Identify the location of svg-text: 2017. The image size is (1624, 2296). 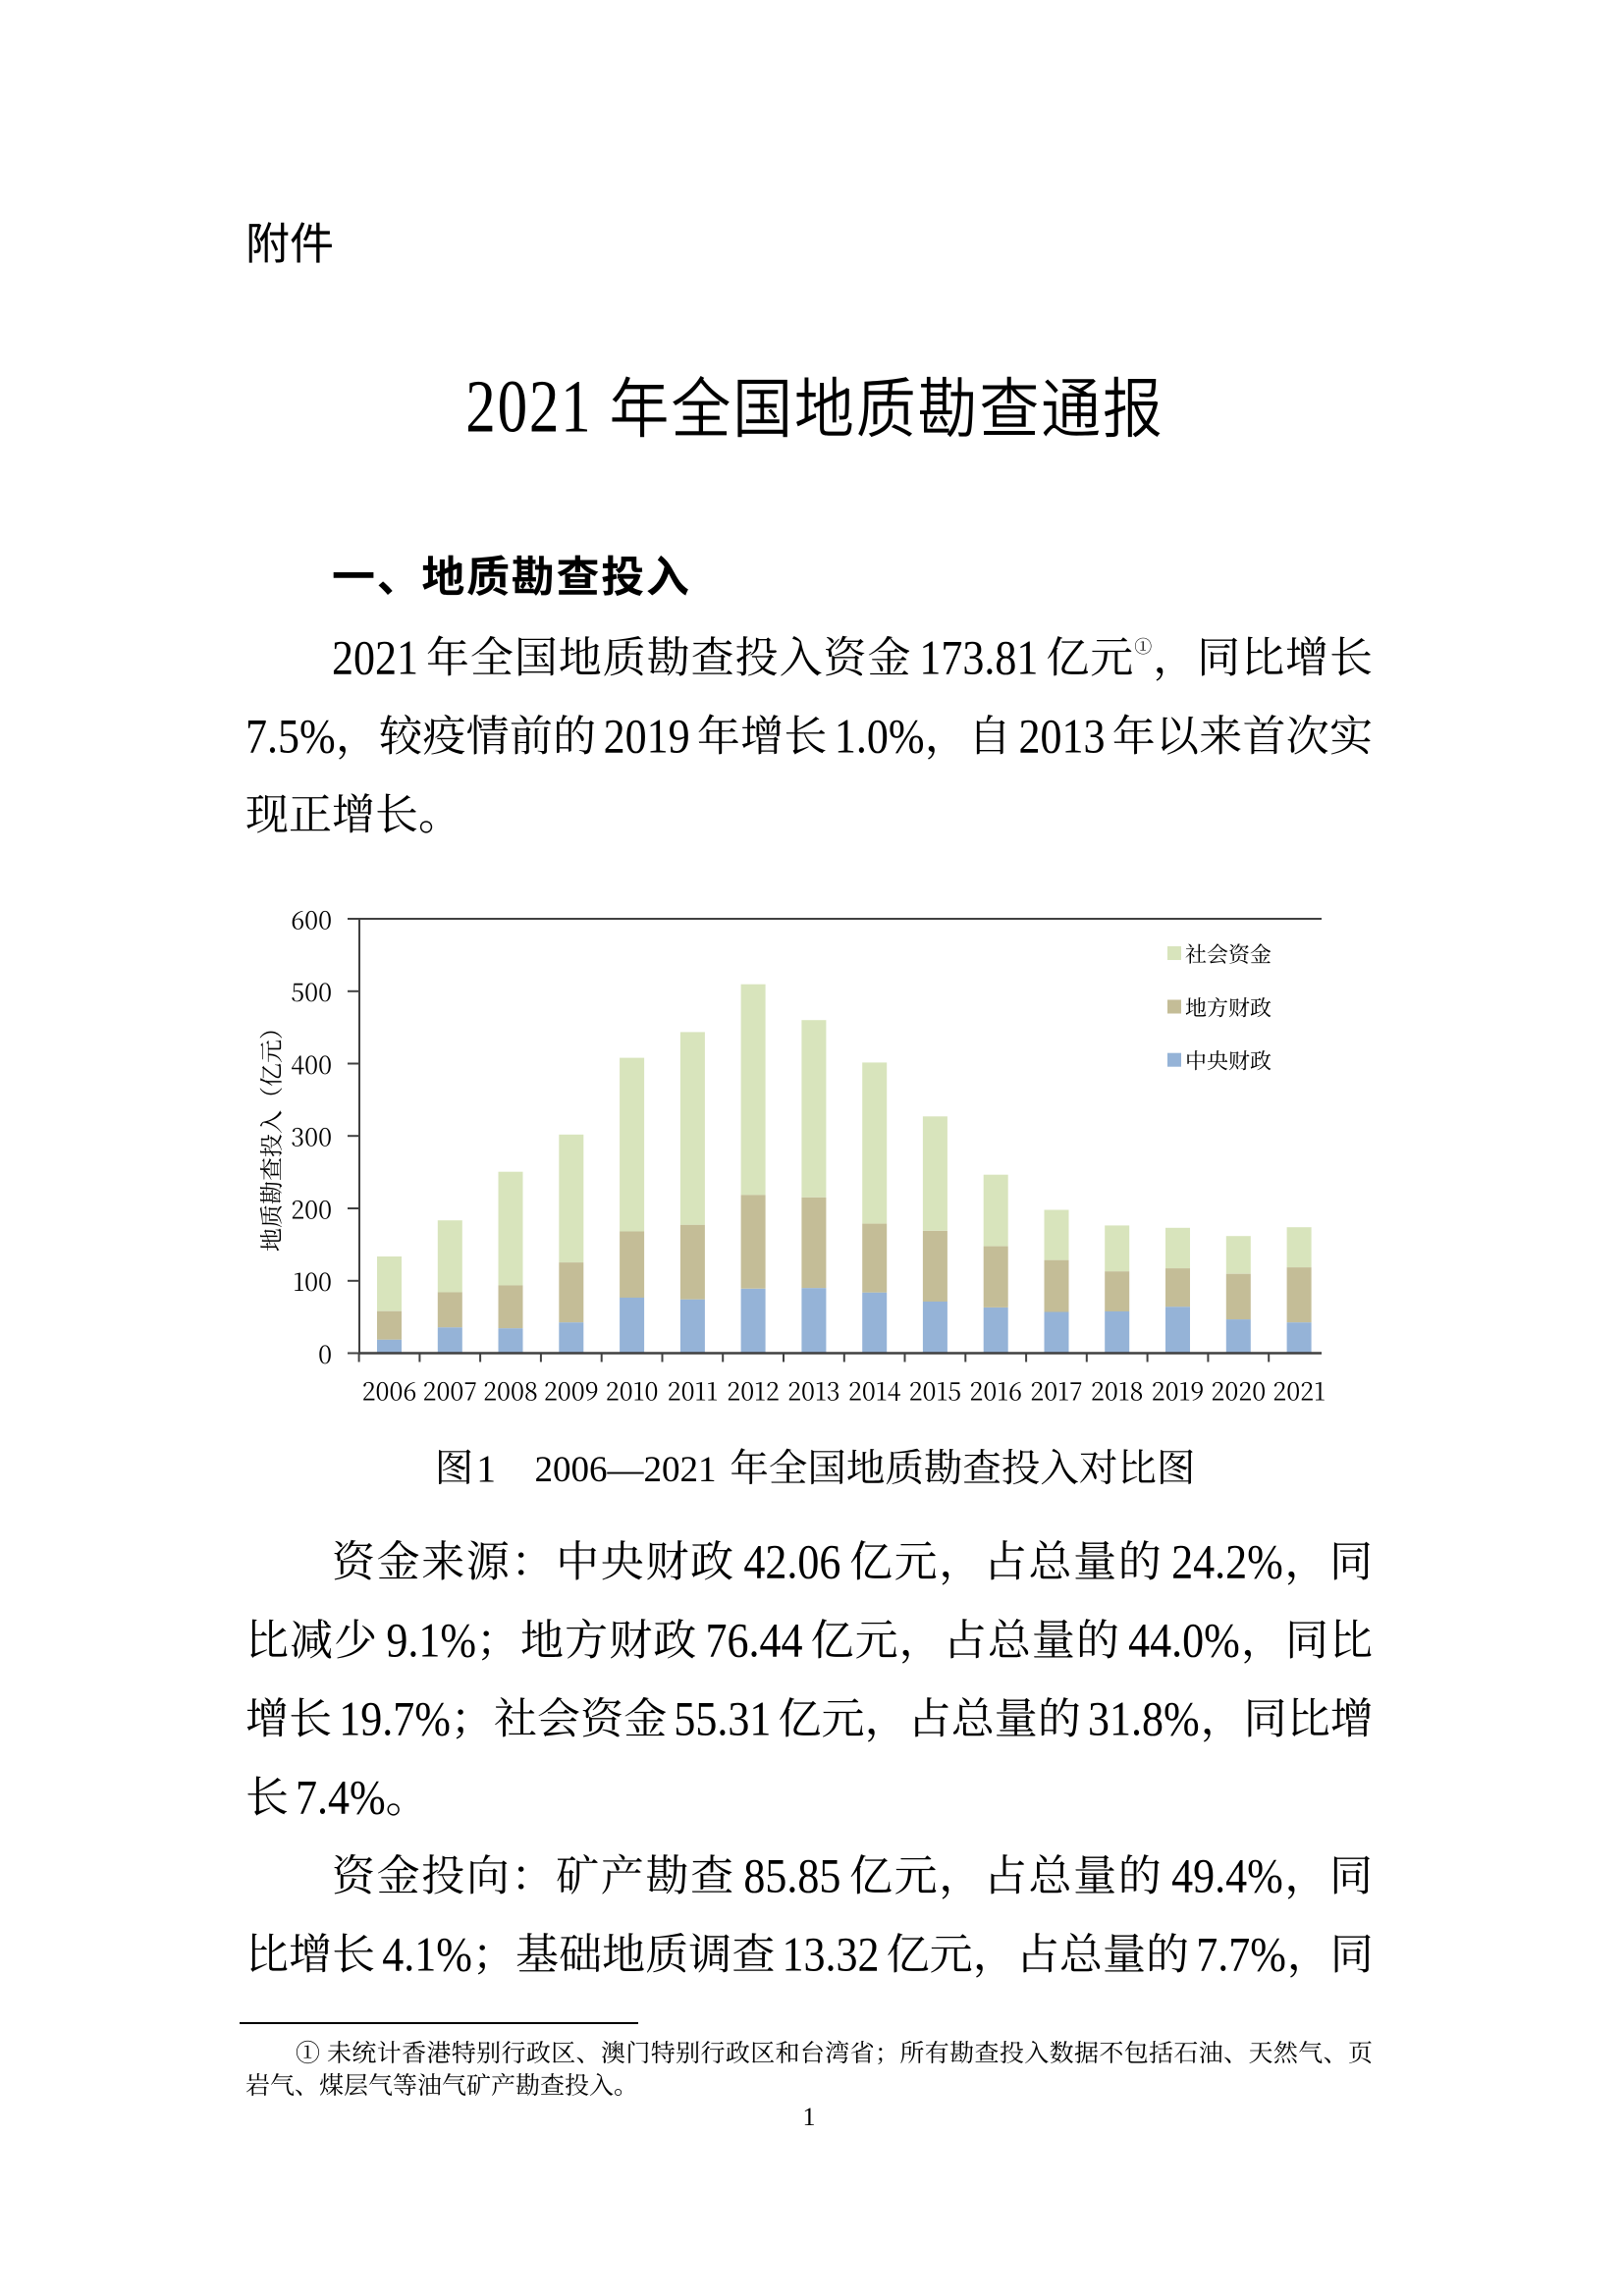
(1056, 1391).